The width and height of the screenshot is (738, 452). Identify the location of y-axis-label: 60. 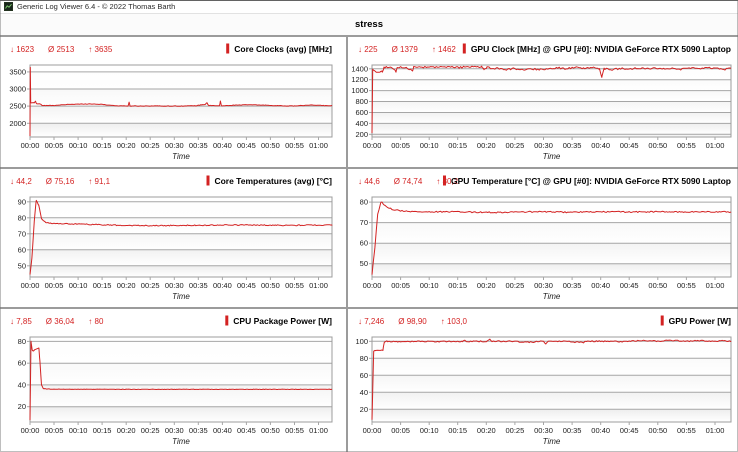
(22, 249).